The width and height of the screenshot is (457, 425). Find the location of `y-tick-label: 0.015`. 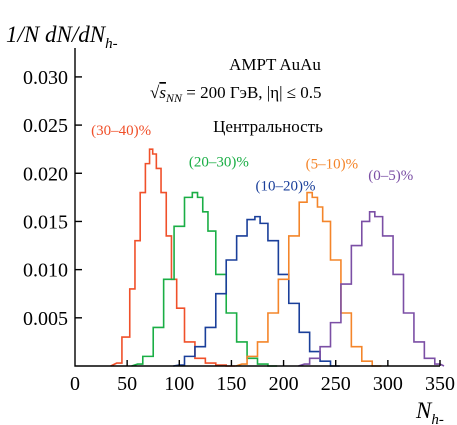

y-tick-label: 0.015 is located at coordinates (45, 222).